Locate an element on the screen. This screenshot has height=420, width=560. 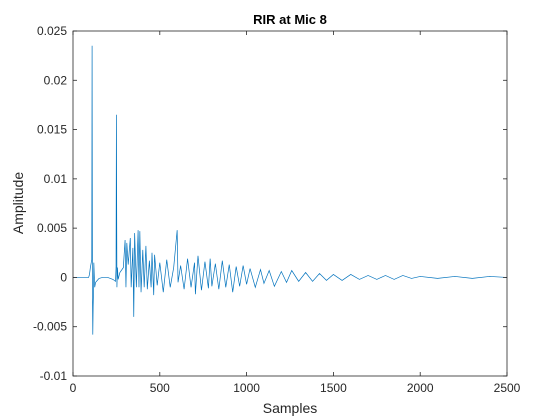
y-tick-label: -0.005 is located at coordinates (50, 327).